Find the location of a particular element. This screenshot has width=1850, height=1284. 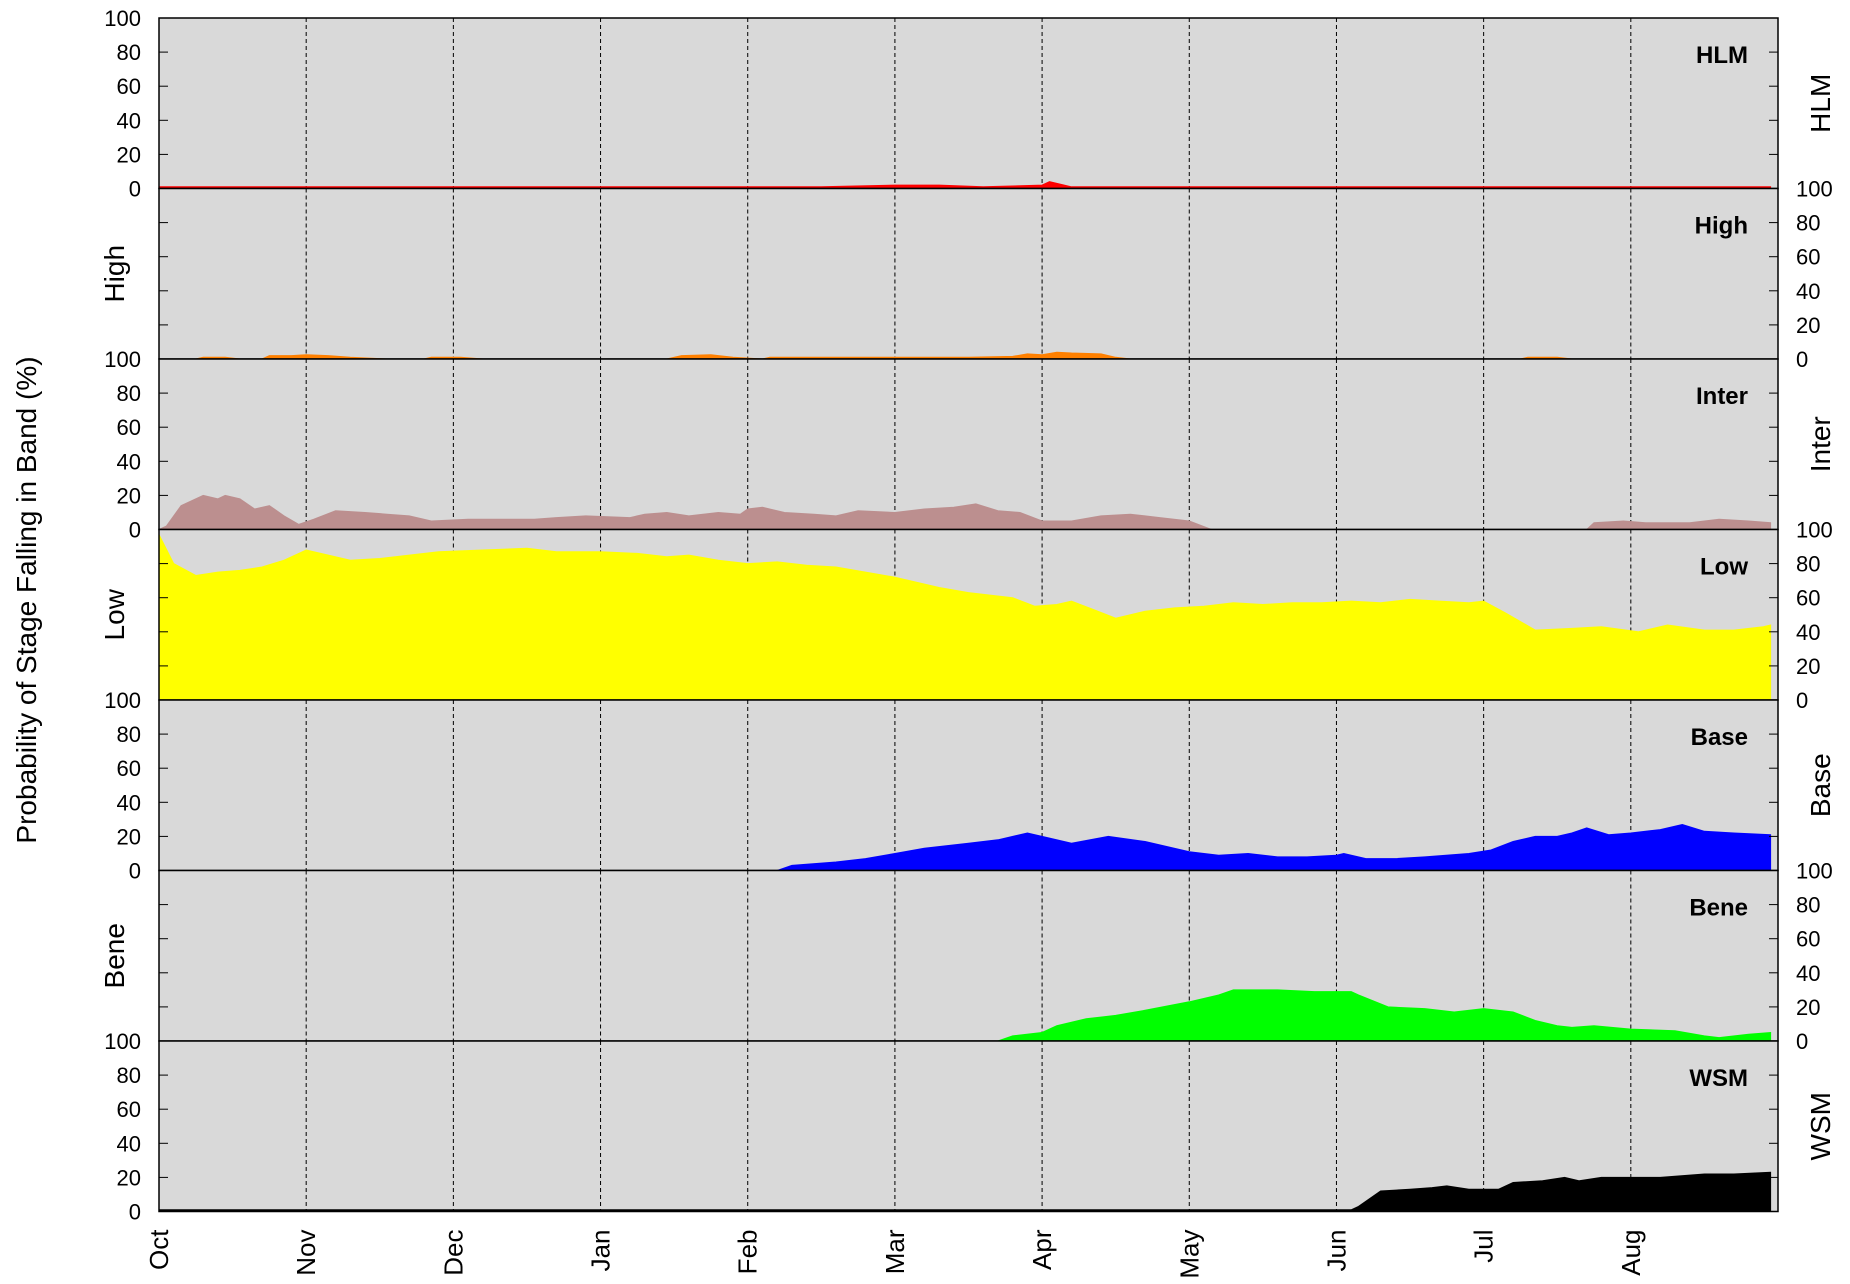

x-axis-month-labels: Oct Nov Dec Jan Feb Mar Apr May Jun Jul Aug is located at coordinates (895, 1254).